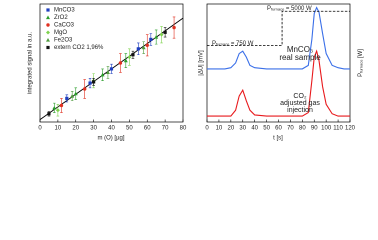 Image resolution: width=378 pixels, height=240 pixels. What do you see at coordinates (242, 44) in the screenshot?
I see `text: = 750 W` at bounding box center [242, 44].